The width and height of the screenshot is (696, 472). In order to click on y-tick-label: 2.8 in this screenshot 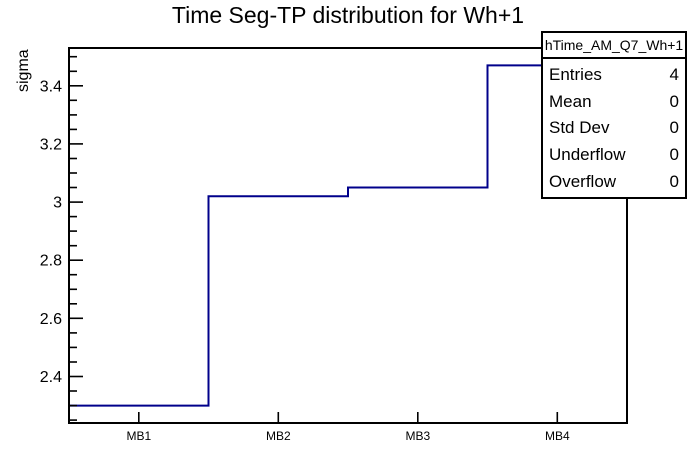, I will do `click(51, 261)`.